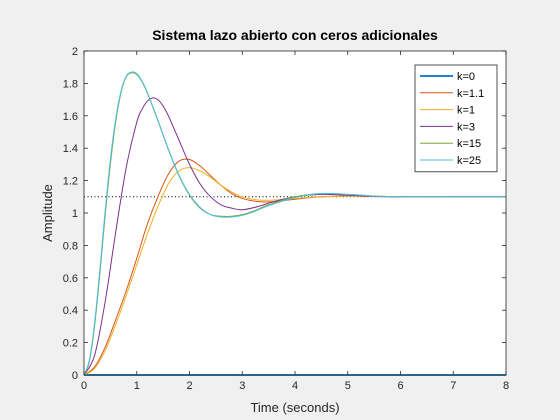 This screenshot has height=420, width=560. I want to click on legend-box, so click(456, 118).